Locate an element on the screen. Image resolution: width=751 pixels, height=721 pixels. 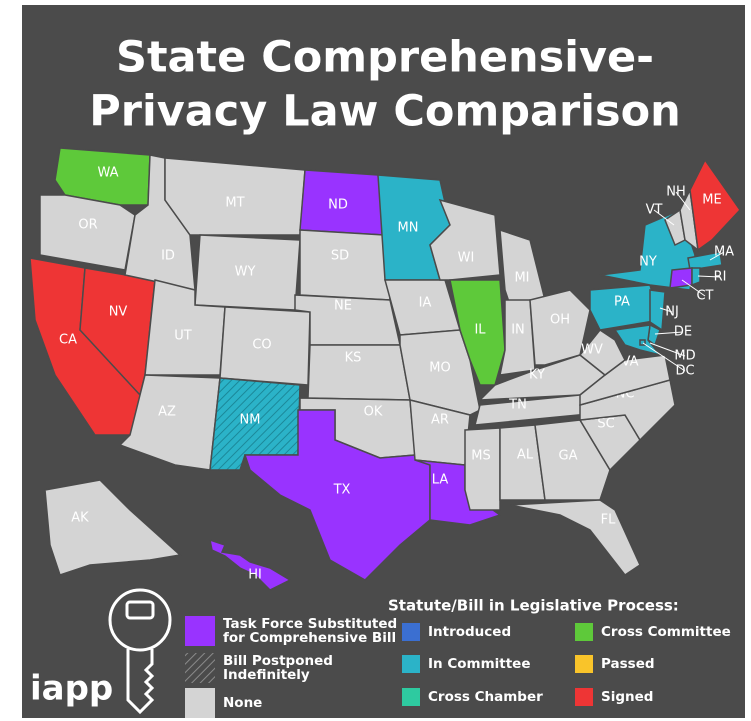
state-label: OR is located at coordinates (87, 225).